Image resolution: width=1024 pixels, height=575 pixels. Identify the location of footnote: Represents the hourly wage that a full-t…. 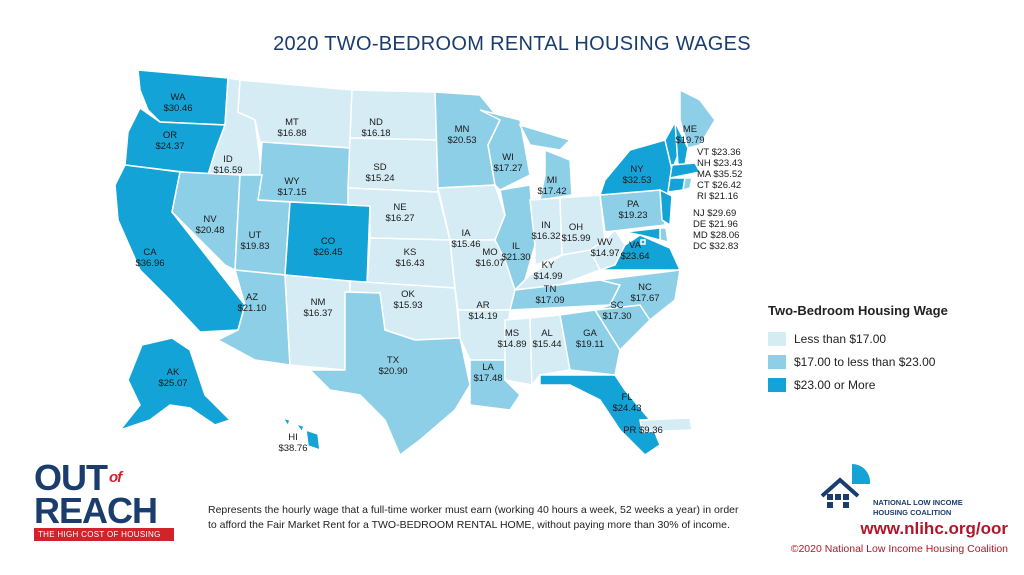
(473, 517).